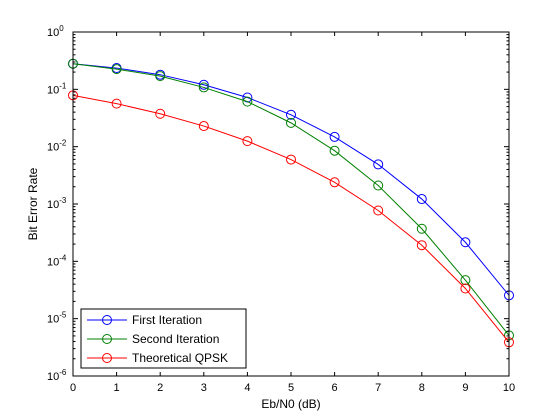 The width and height of the screenshot is (560, 420). I want to click on x-tick-label: 10, so click(509, 388).